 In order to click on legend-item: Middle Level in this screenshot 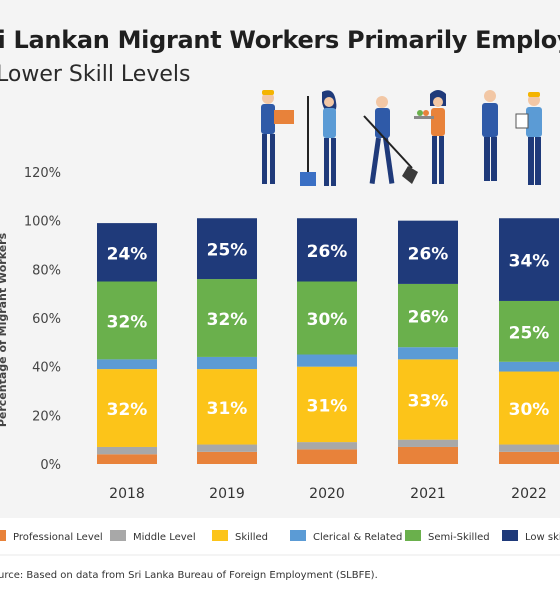, I will do `click(153, 537)`.